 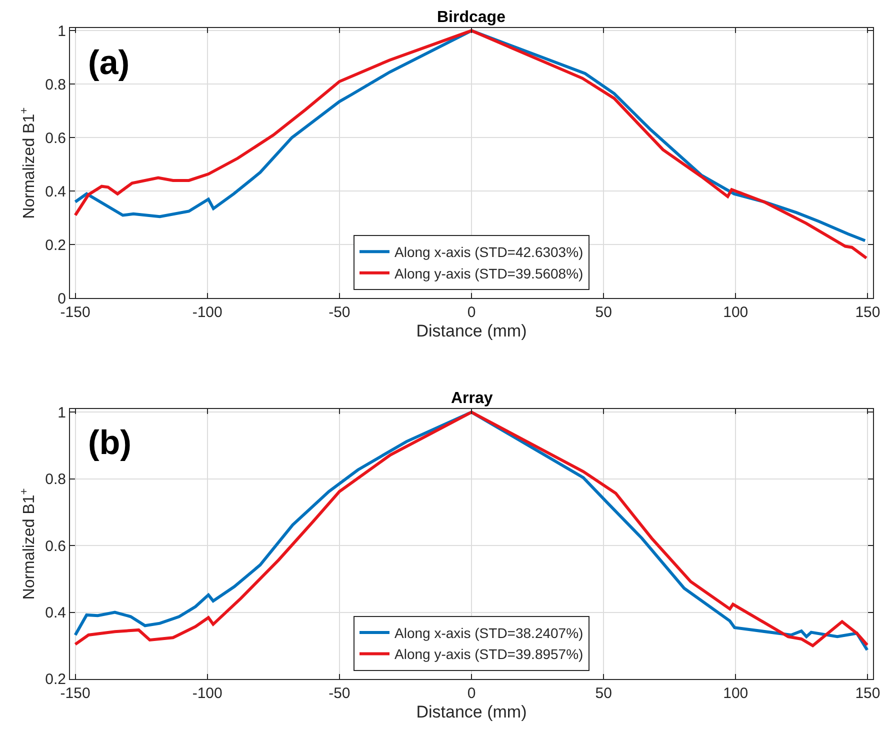 I want to click on legend-label: Along y-axis (STD=39.5608%), so click(x=489, y=273).